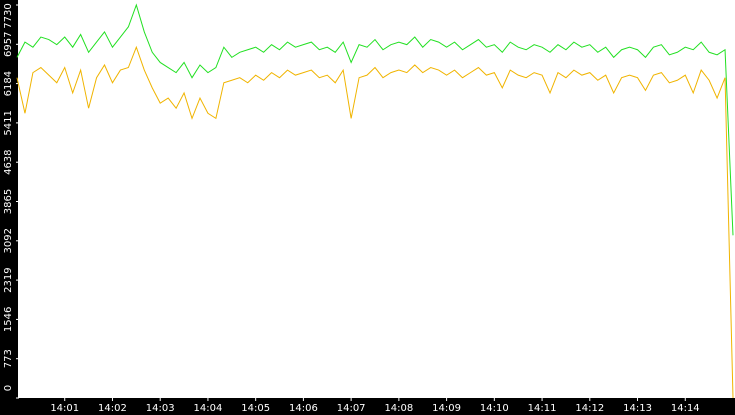 The width and height of the screenshot is (735, 415). I want to click on y-axis-bar, so click(9, 207).